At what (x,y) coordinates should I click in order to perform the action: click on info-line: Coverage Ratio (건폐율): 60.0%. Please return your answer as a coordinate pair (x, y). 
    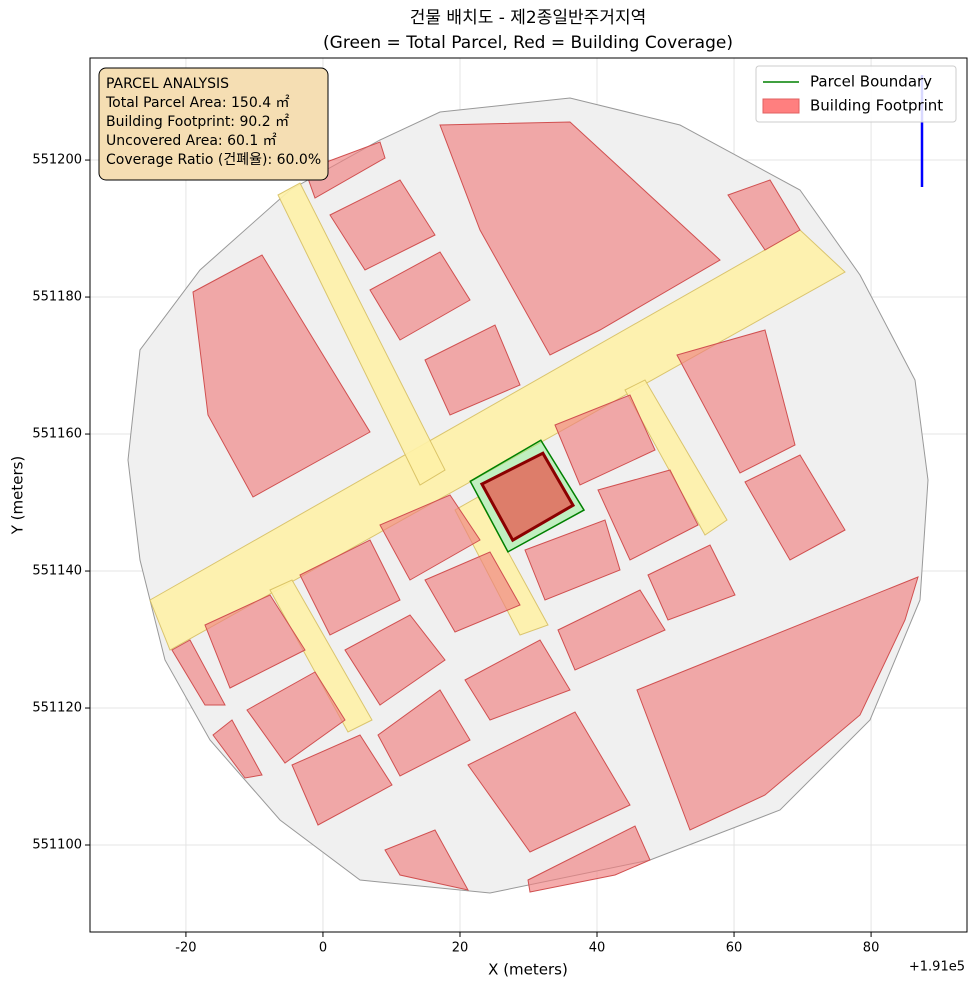
    Looking at the image, I should click on (213, 160).